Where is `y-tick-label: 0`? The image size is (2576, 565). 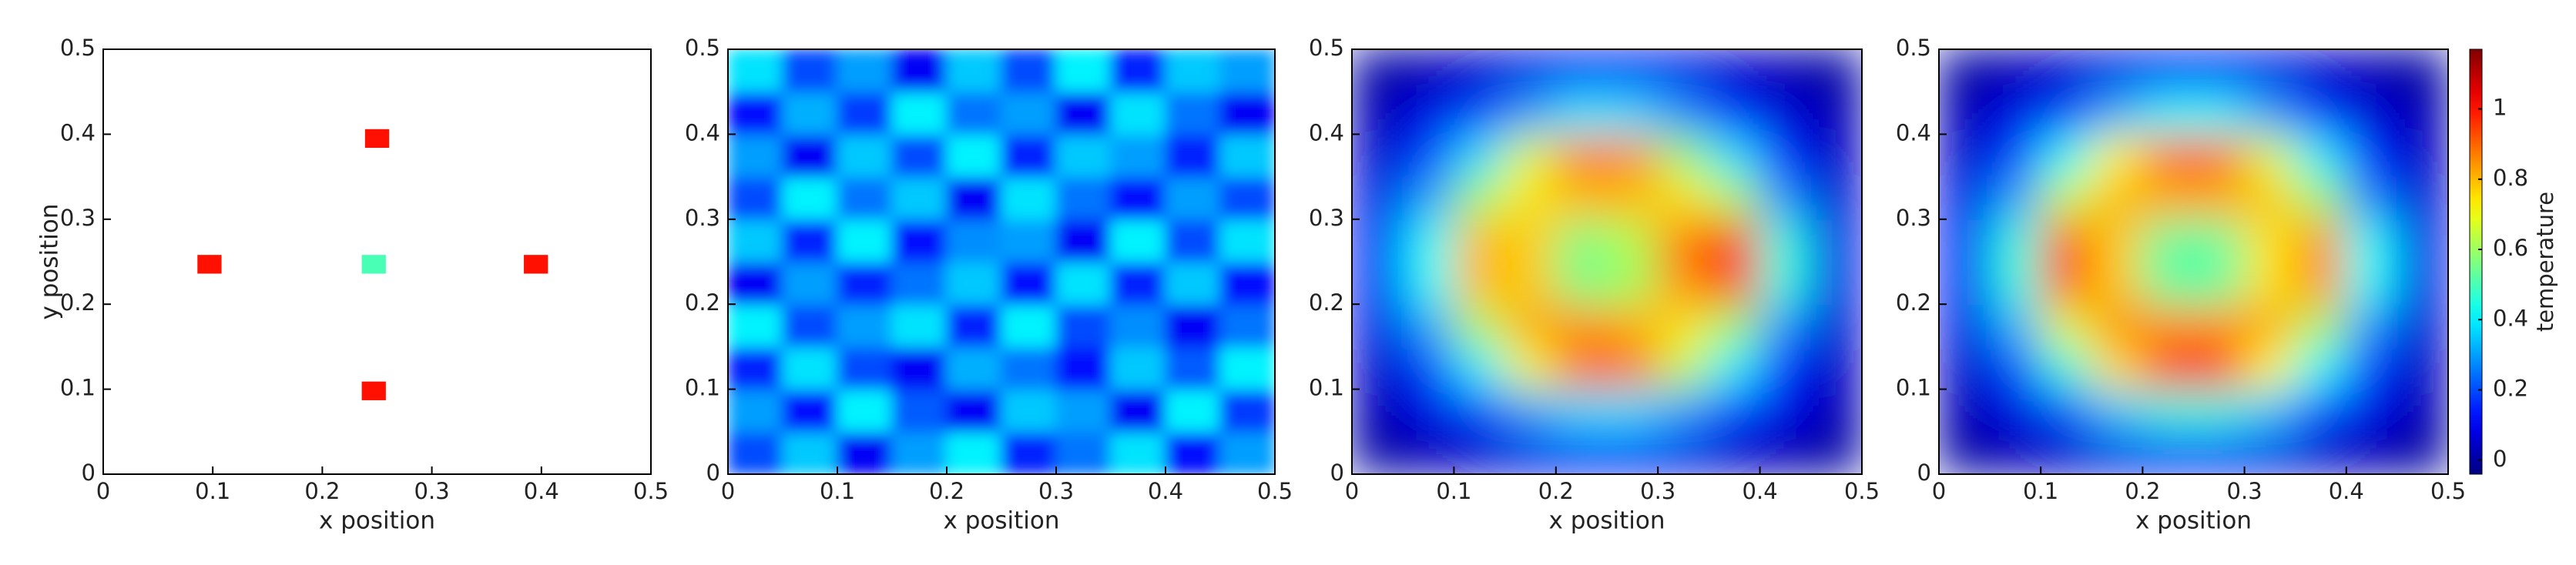 y-tick-label: 0 is located at coordinates (713, 473).